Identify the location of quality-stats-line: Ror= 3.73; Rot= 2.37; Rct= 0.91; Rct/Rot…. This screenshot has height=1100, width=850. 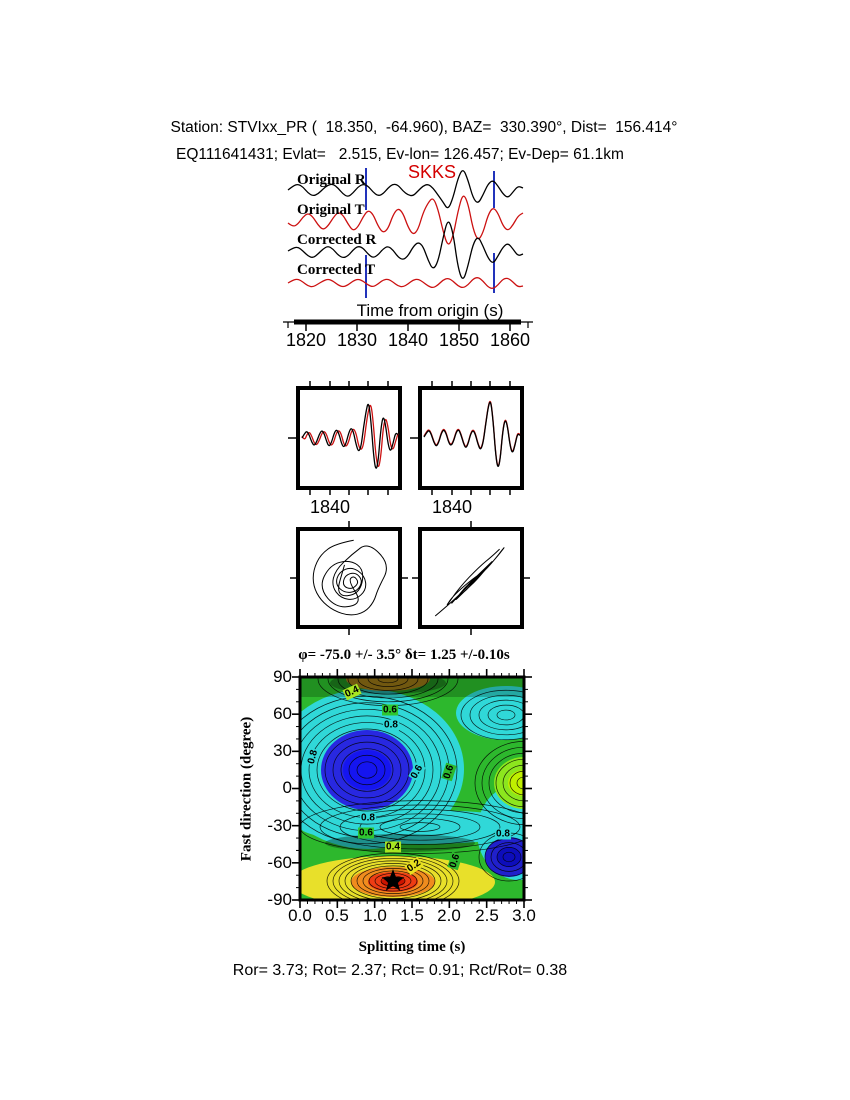
(400, 970).